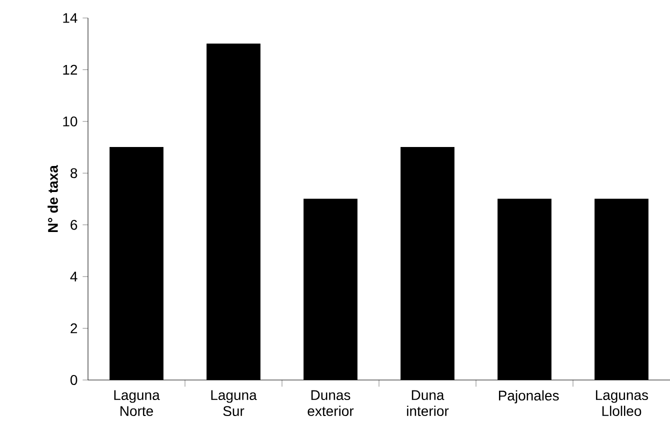 This screenshot has width=670, height=442. Describe the element at coordinates (137, 403) in the screenshot. I see `x-tick-label: Laguna Norte` at that location.